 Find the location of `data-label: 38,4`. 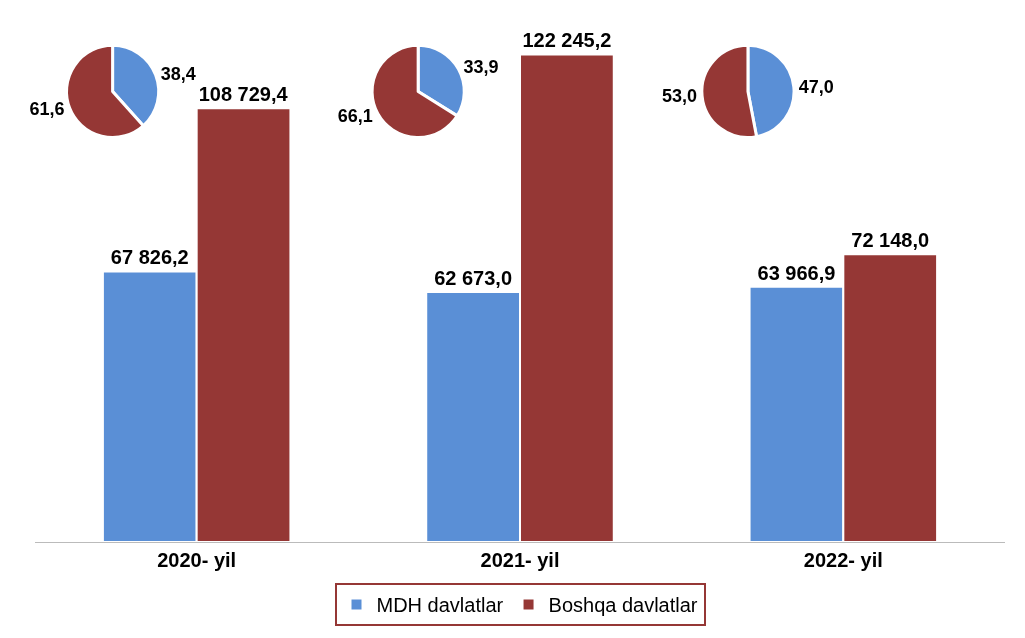

data-label: 38,4 is located at coordinates (178, 73).